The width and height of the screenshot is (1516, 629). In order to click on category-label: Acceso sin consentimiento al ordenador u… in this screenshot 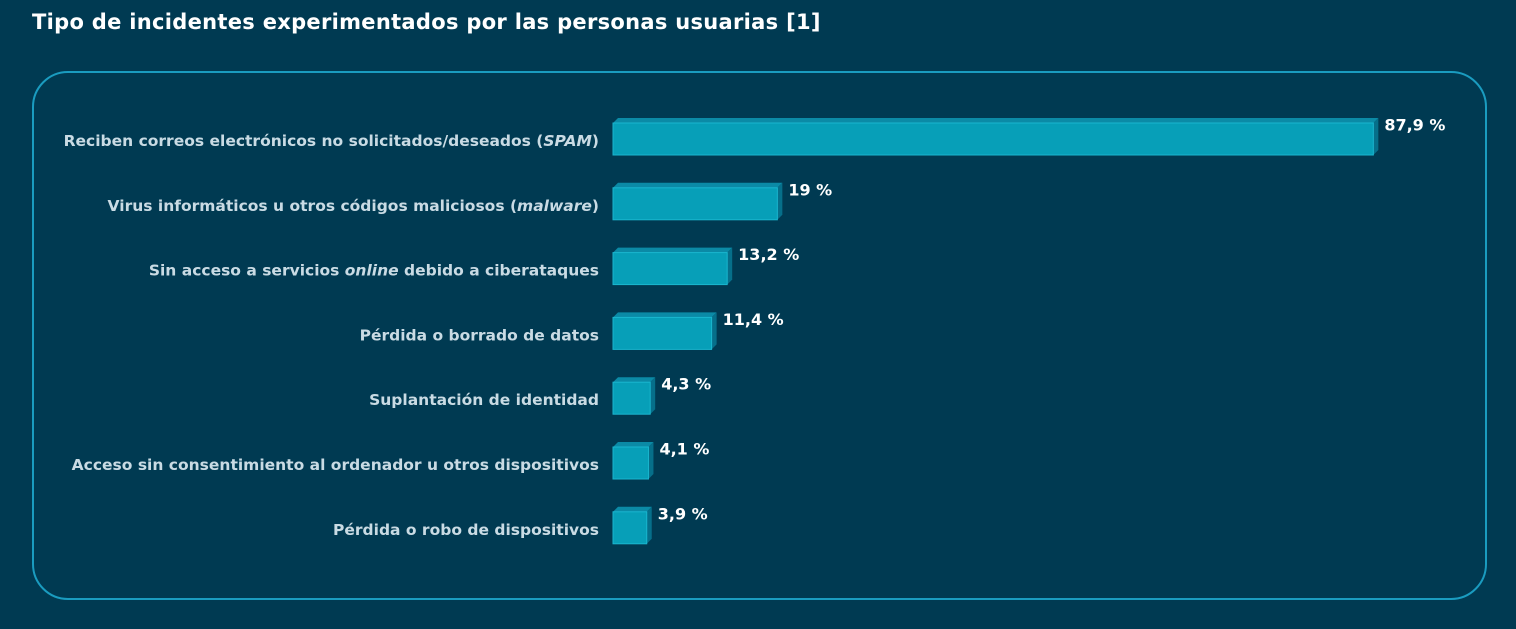, I will do `click(335, 465)`.